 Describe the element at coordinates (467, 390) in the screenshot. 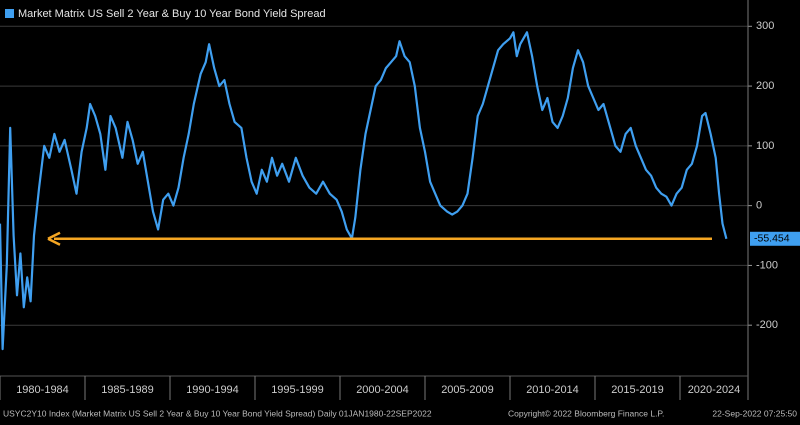

I see `x-tick-label: 2005-2009` at that location.